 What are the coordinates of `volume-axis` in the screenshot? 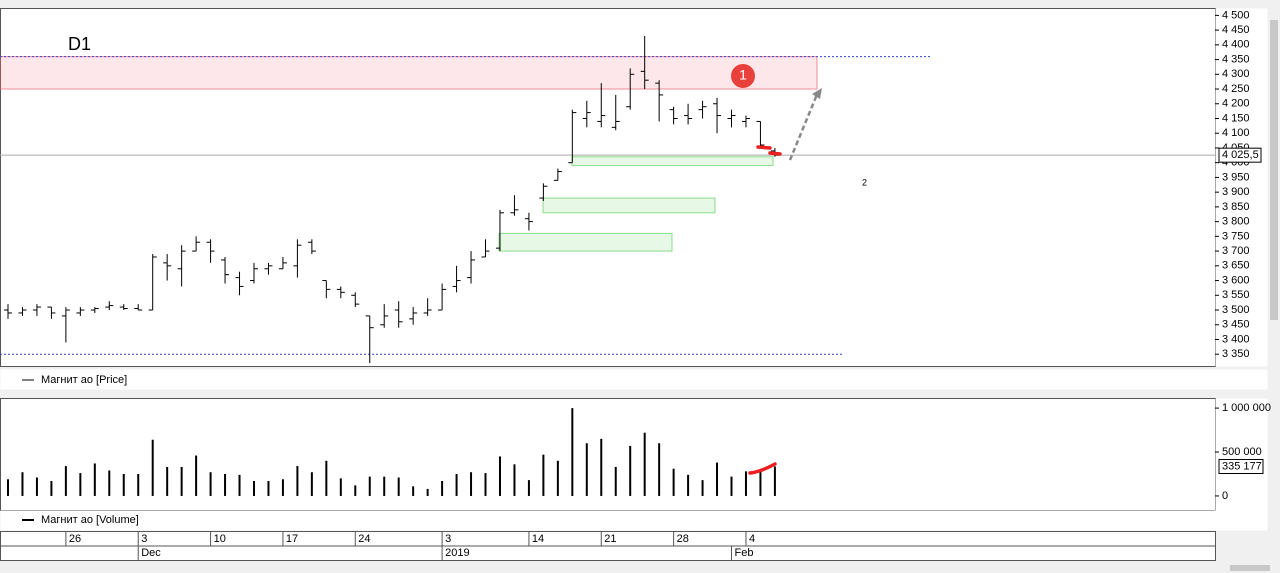 It's located at (1241, 454).